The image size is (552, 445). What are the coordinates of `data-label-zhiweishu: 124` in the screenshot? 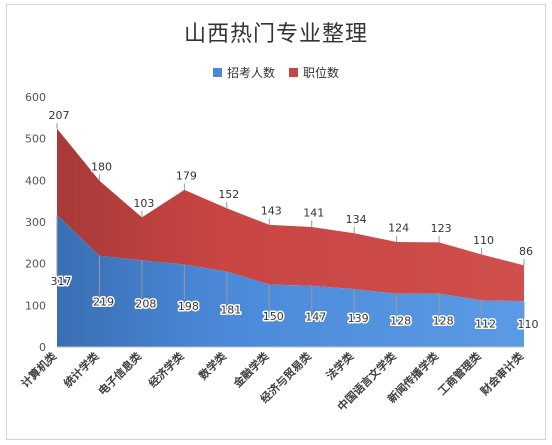 It's located at (398, 228).